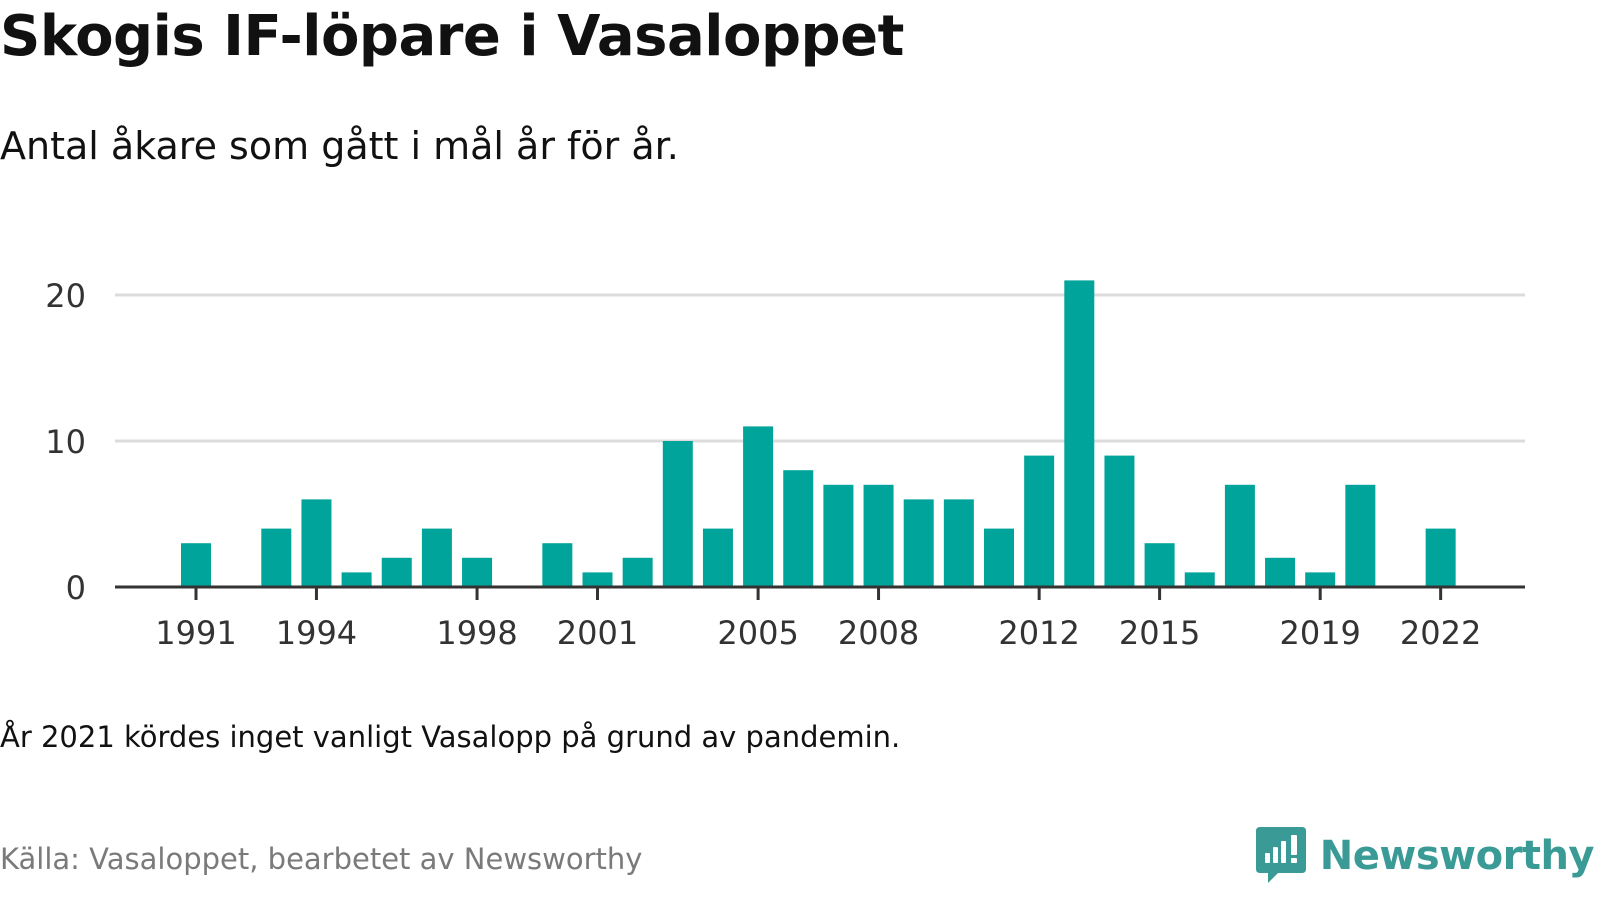 The height and width of the screenshot is (900, 1600). I want to click on bar-2020, so click(1360, 535).